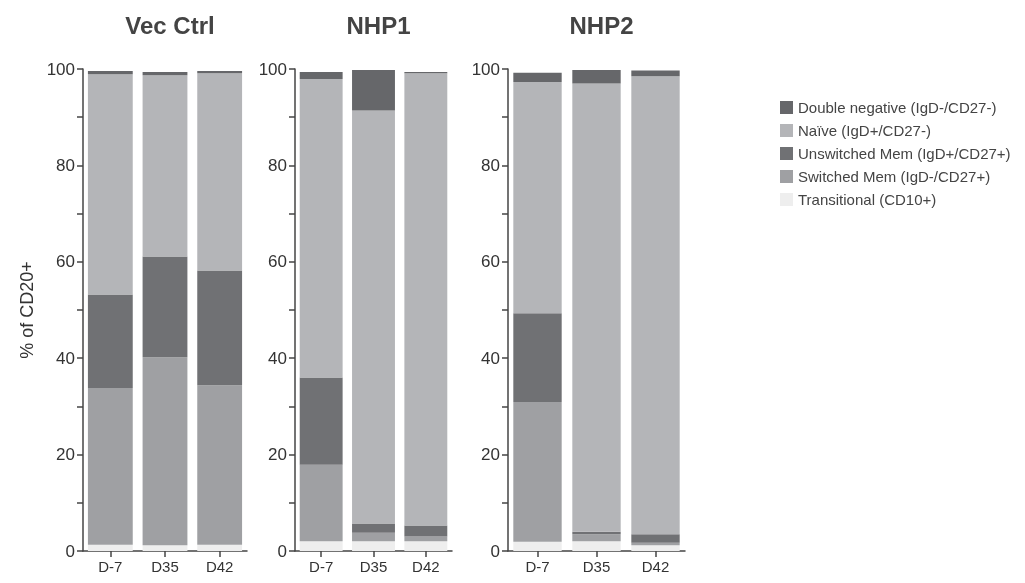 The image size is (1025, 583). Describe the element at coordinates (867, 199) in the screenshot. I see `legend-label: Transitional (CD10+)` at that location.